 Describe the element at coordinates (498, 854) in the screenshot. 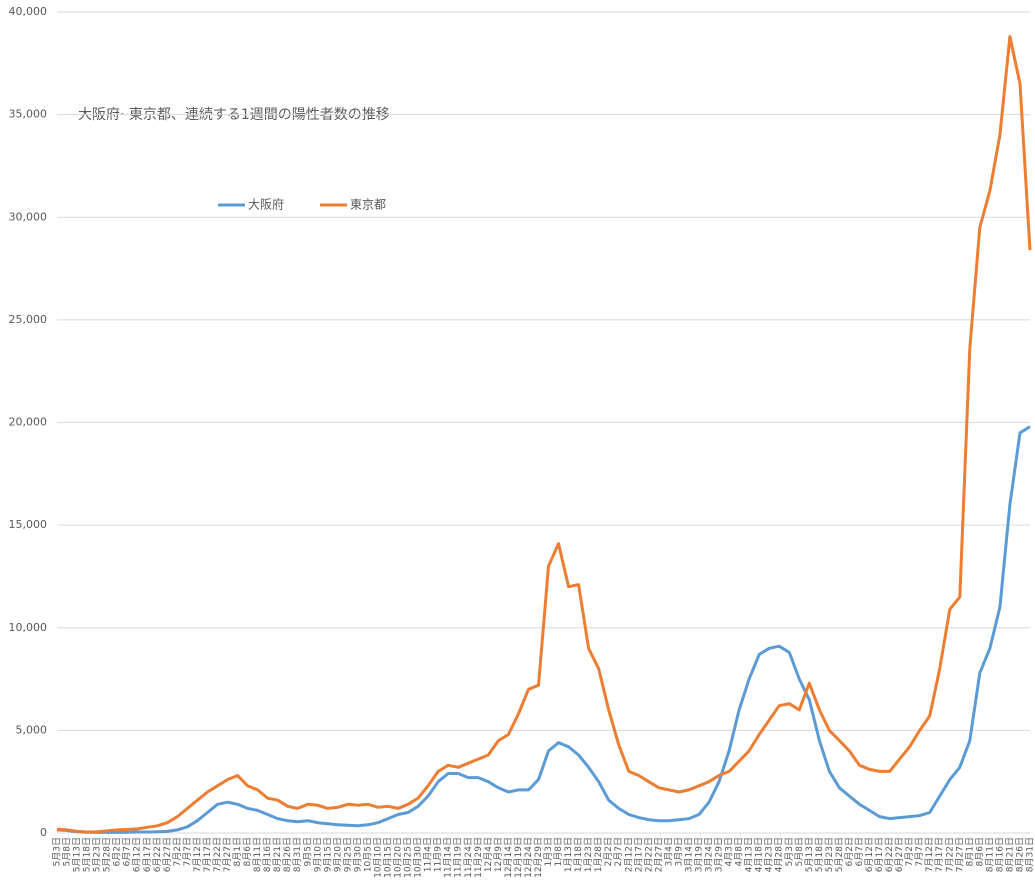

I see `x-tick-label: 12月9日` at that location.